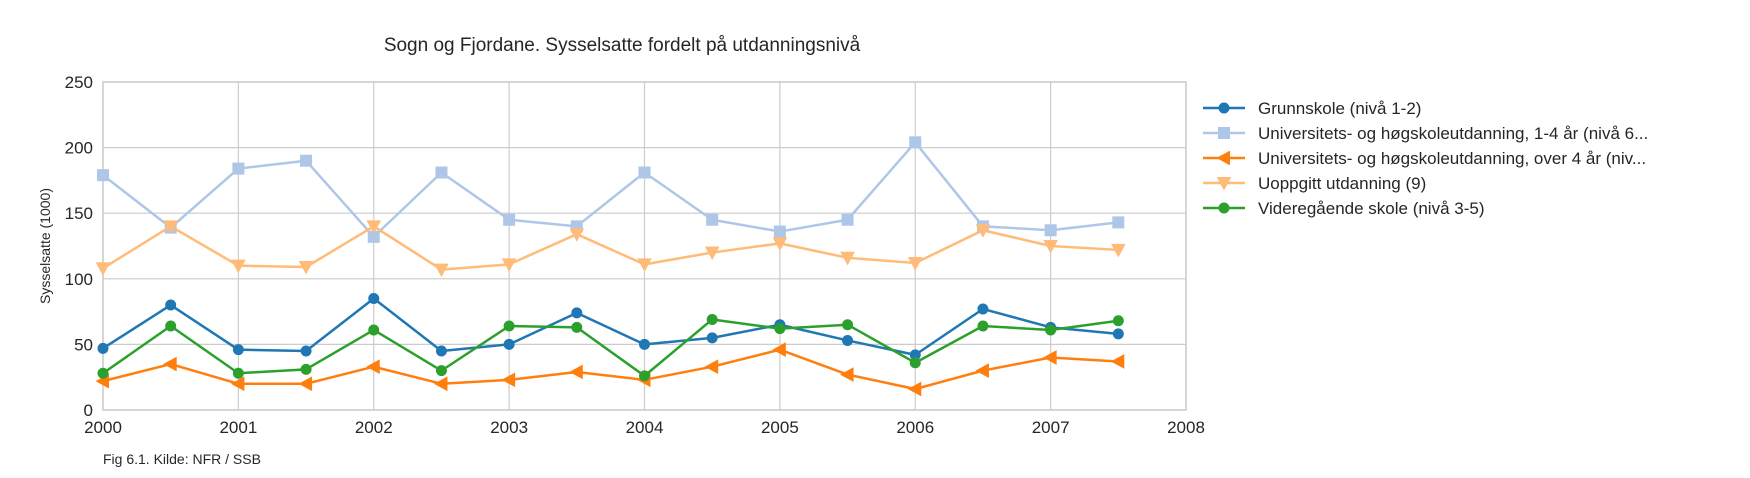 Image resolution: width=1750 pixels, height=478 pixels. Describe the element at coordinates (45, 246) in the screenshot. I see `y-axis-label: Sysselsatte (1000)` at that location.